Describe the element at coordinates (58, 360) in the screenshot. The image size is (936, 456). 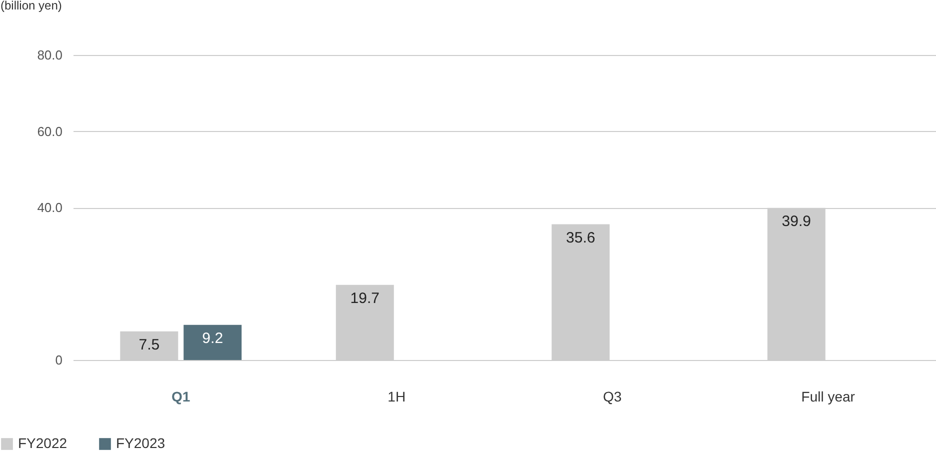
I see `y-tick-label: 0` at that location.